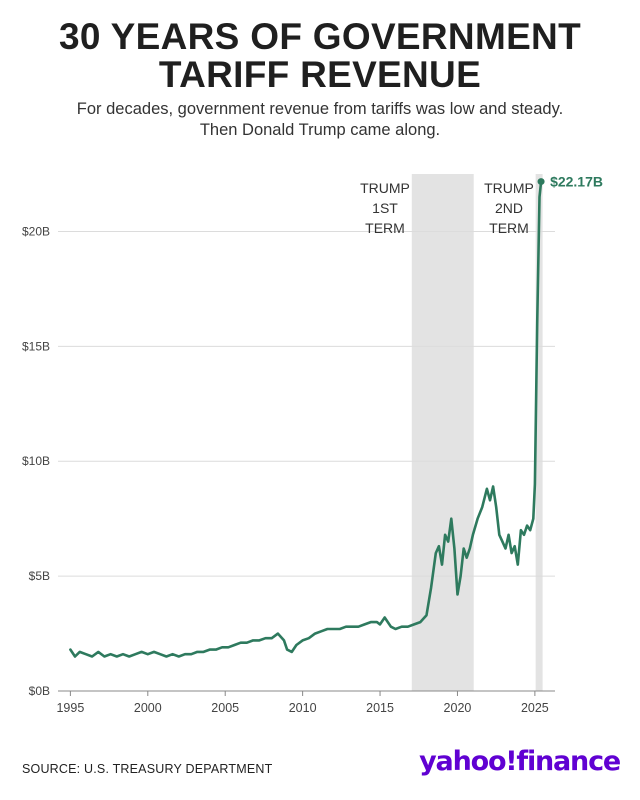  I want to click on shaded-period-label-2: TERM, so click(509, 228).